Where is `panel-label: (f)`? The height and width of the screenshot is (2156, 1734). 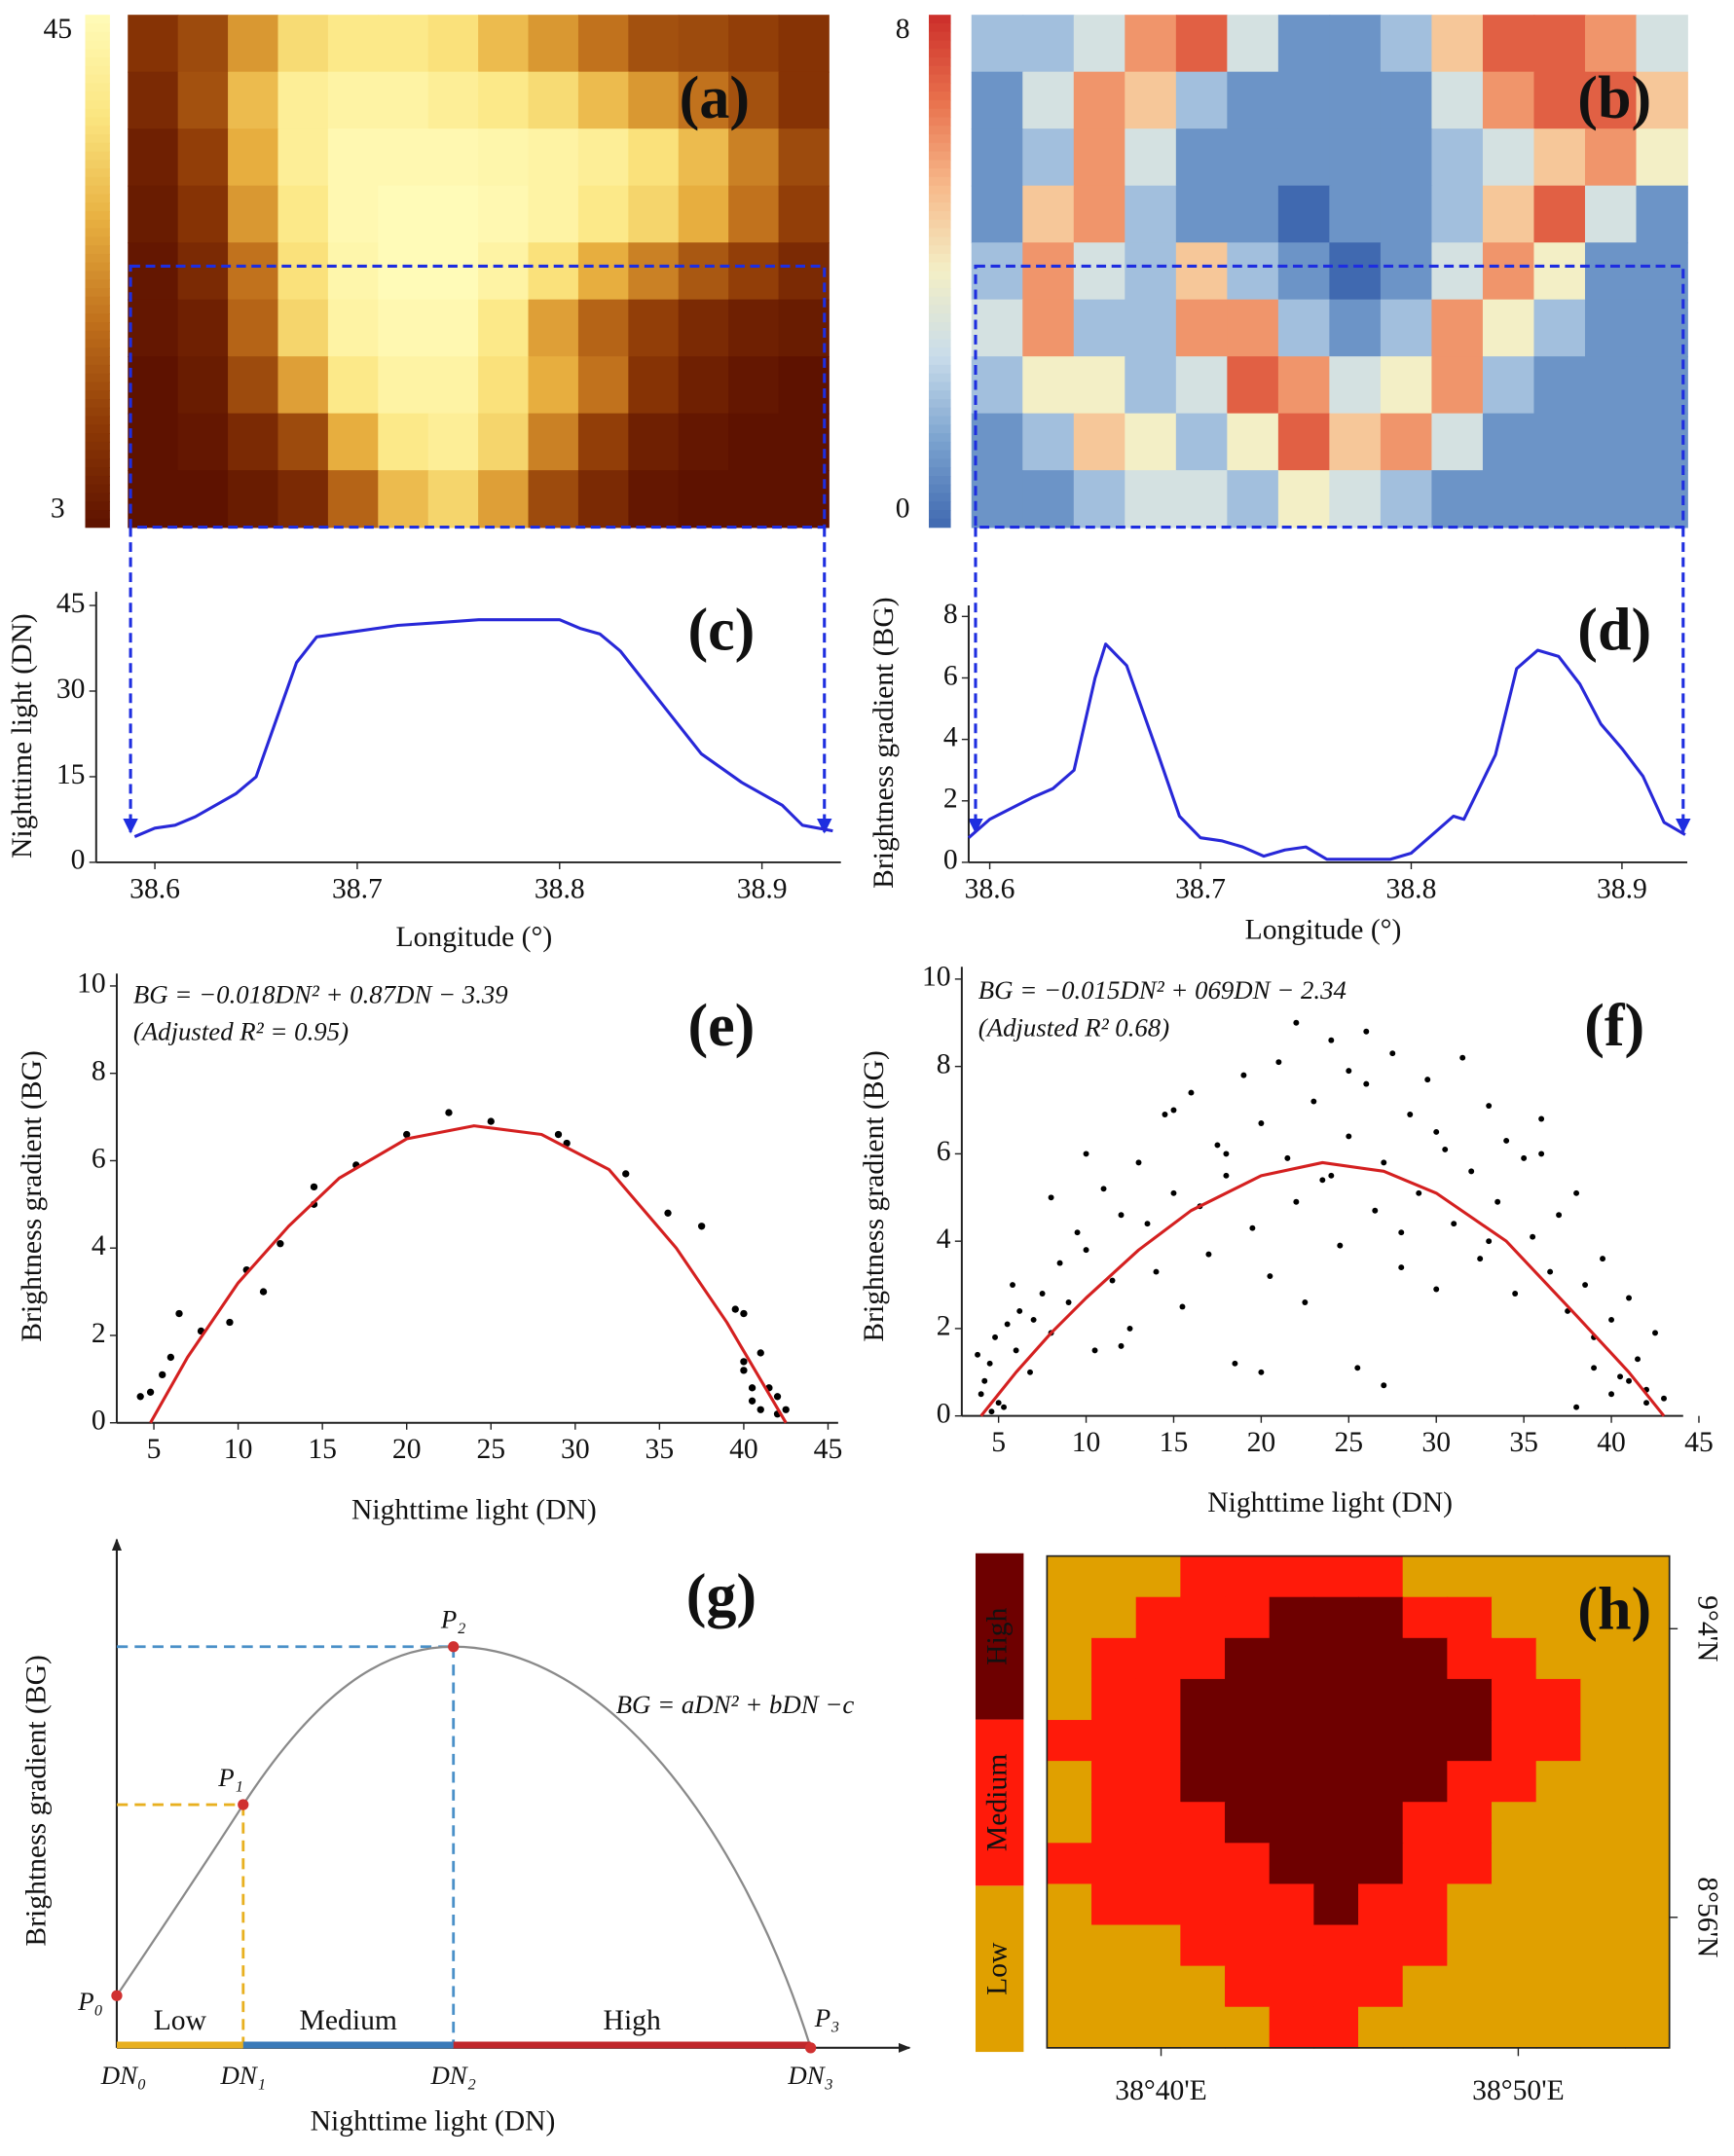 panel-label: (f) is located at coordinates (1614, 1026).